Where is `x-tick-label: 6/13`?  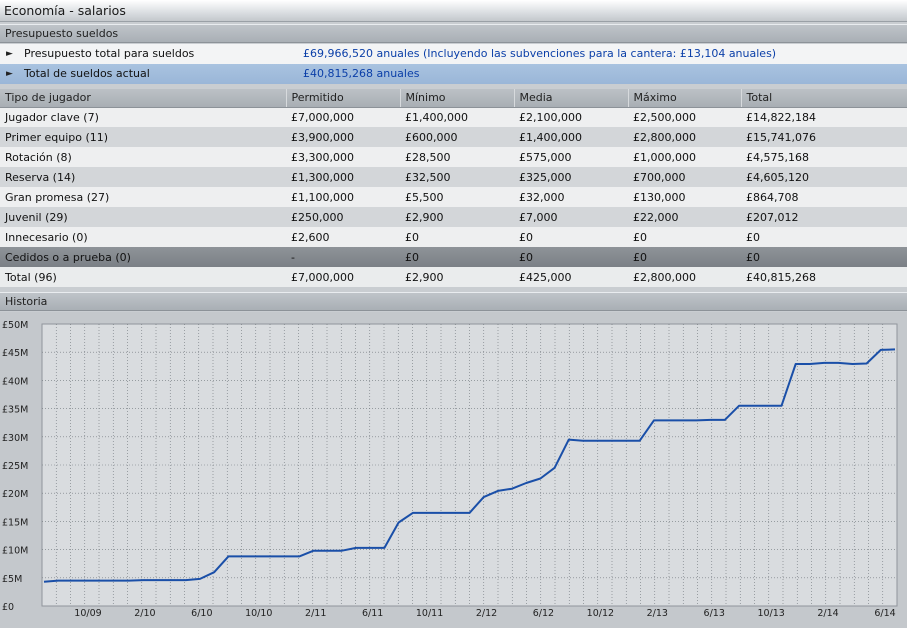 x-tick-label: 6/13 is located at coordinates (714, 613).